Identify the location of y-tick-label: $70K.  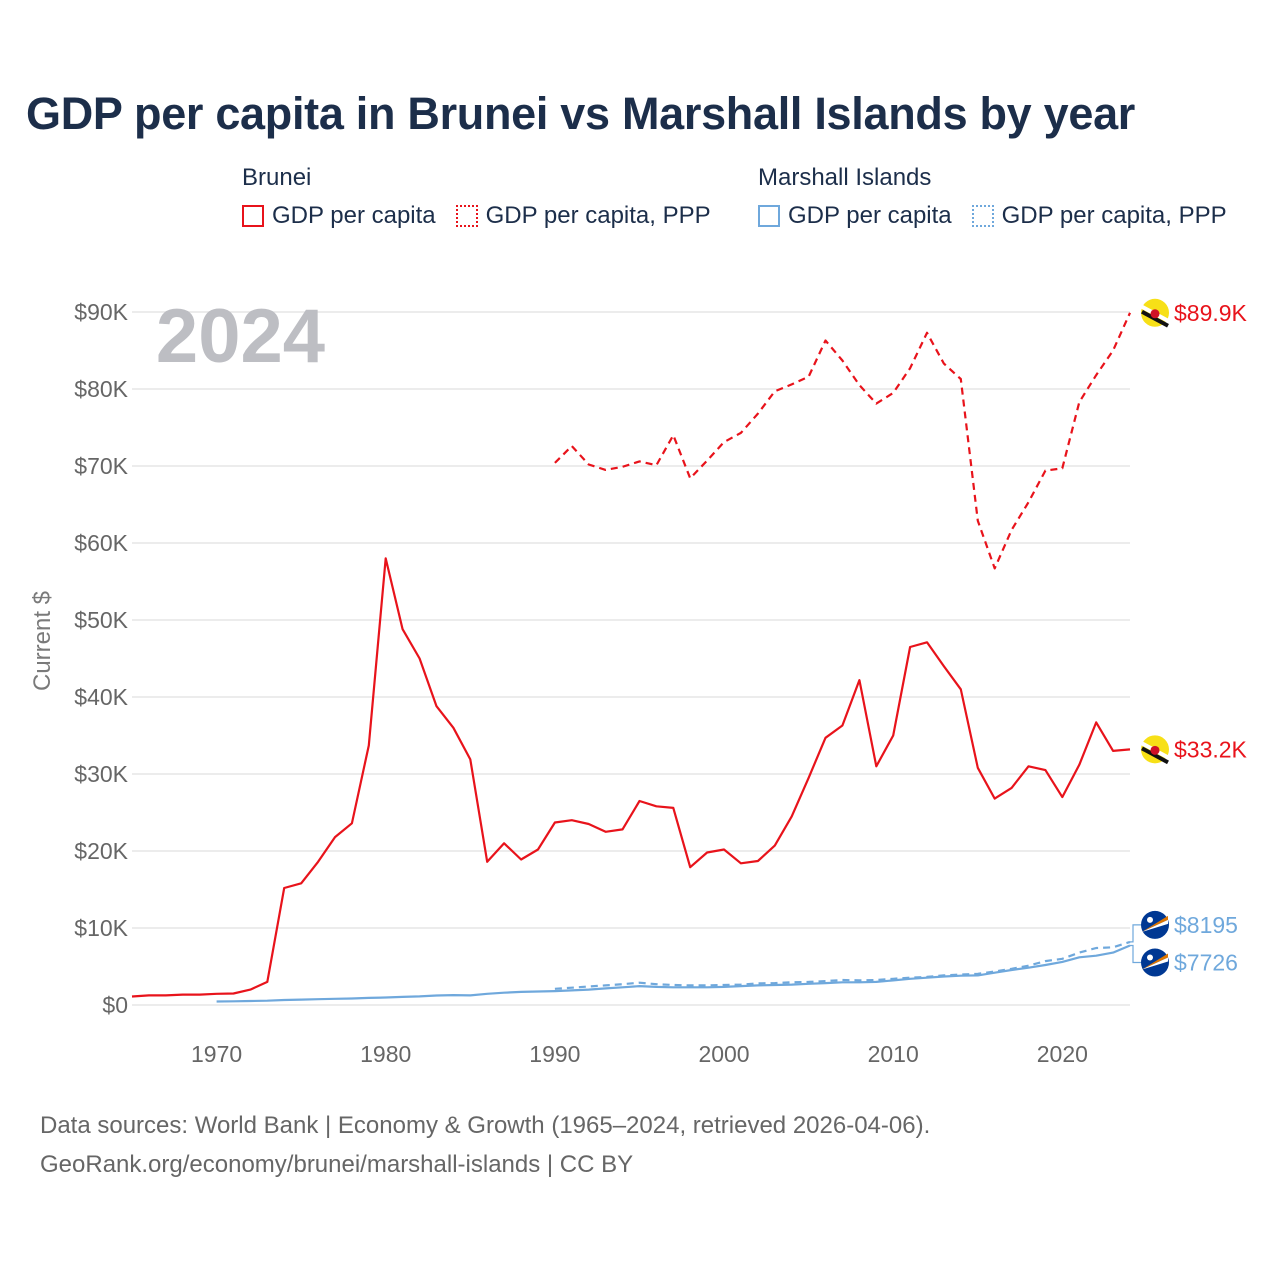
(101, 466).